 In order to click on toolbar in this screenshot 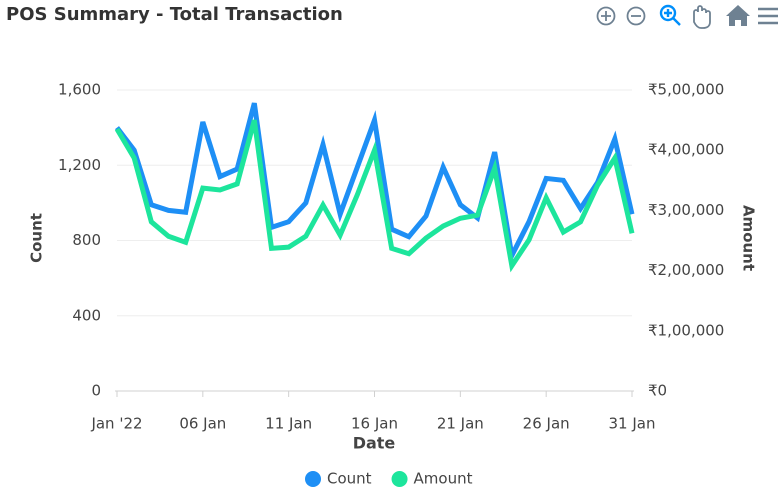, I will do `click(687, 16)`.